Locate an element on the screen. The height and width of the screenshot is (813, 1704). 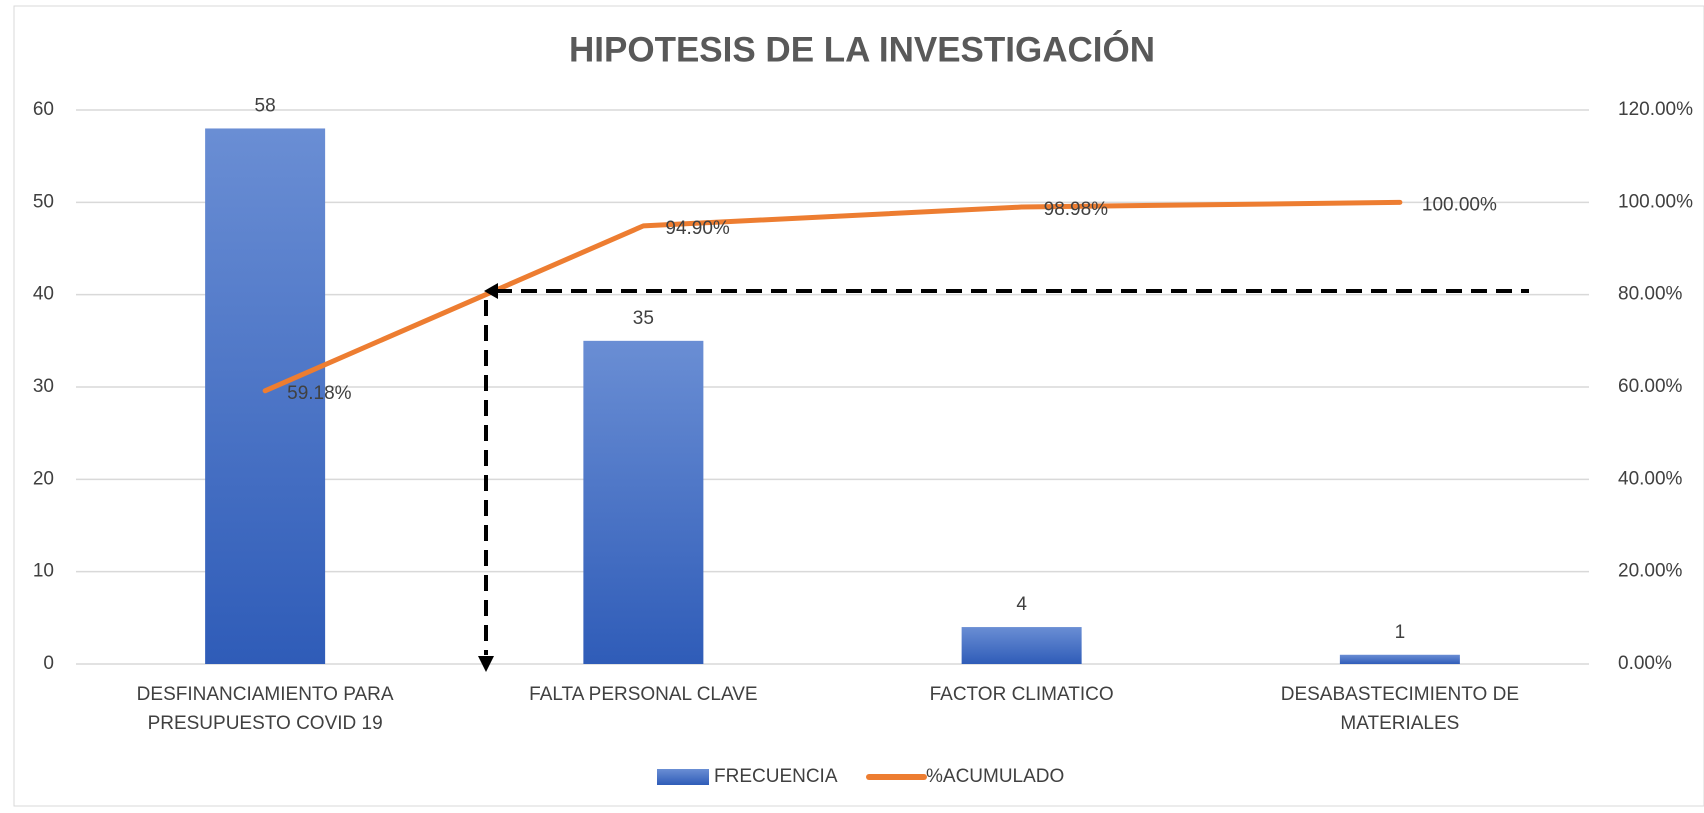
legend-label: %ACUMULADO is located at coordinates (995, 776).